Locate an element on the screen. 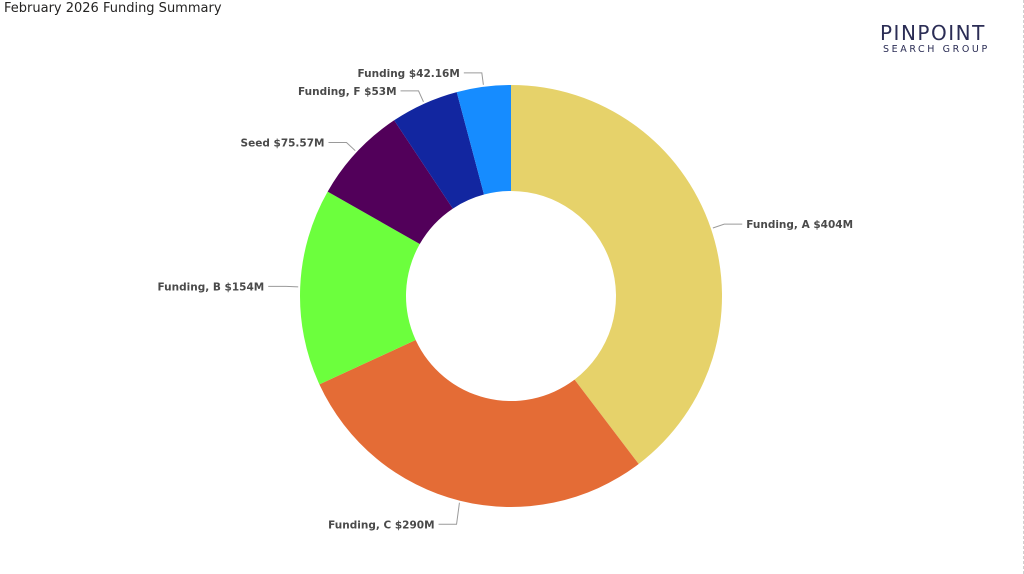 This screenshot has height=574, width=1024. data-label: Funding, F $53M is located at coordinates (347, 92).